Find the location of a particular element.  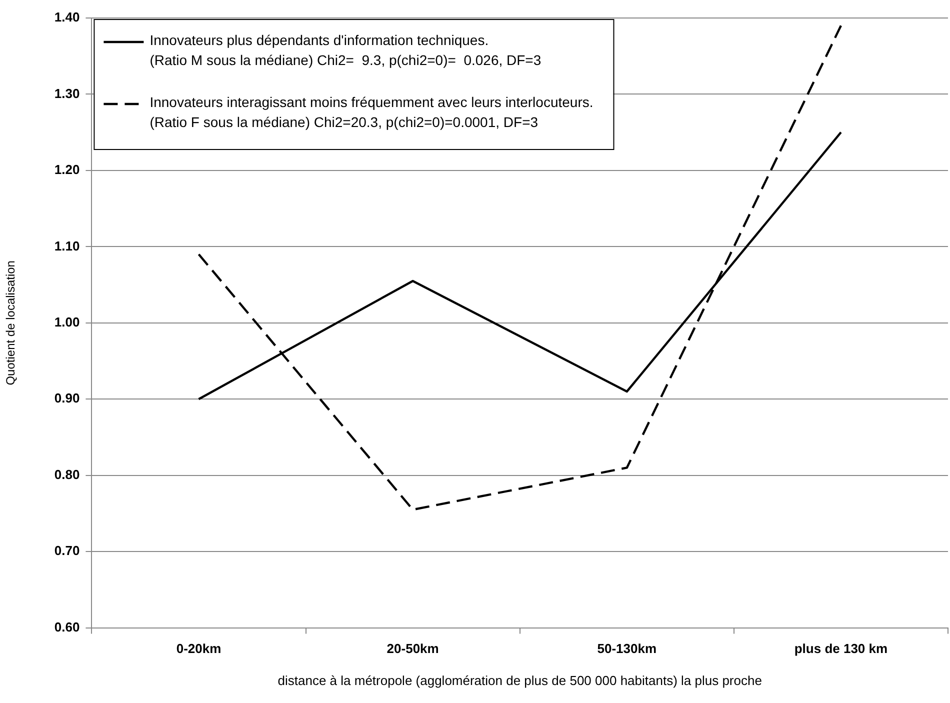

x-tick-label: 20-50km is located at coordinates (412, 648).